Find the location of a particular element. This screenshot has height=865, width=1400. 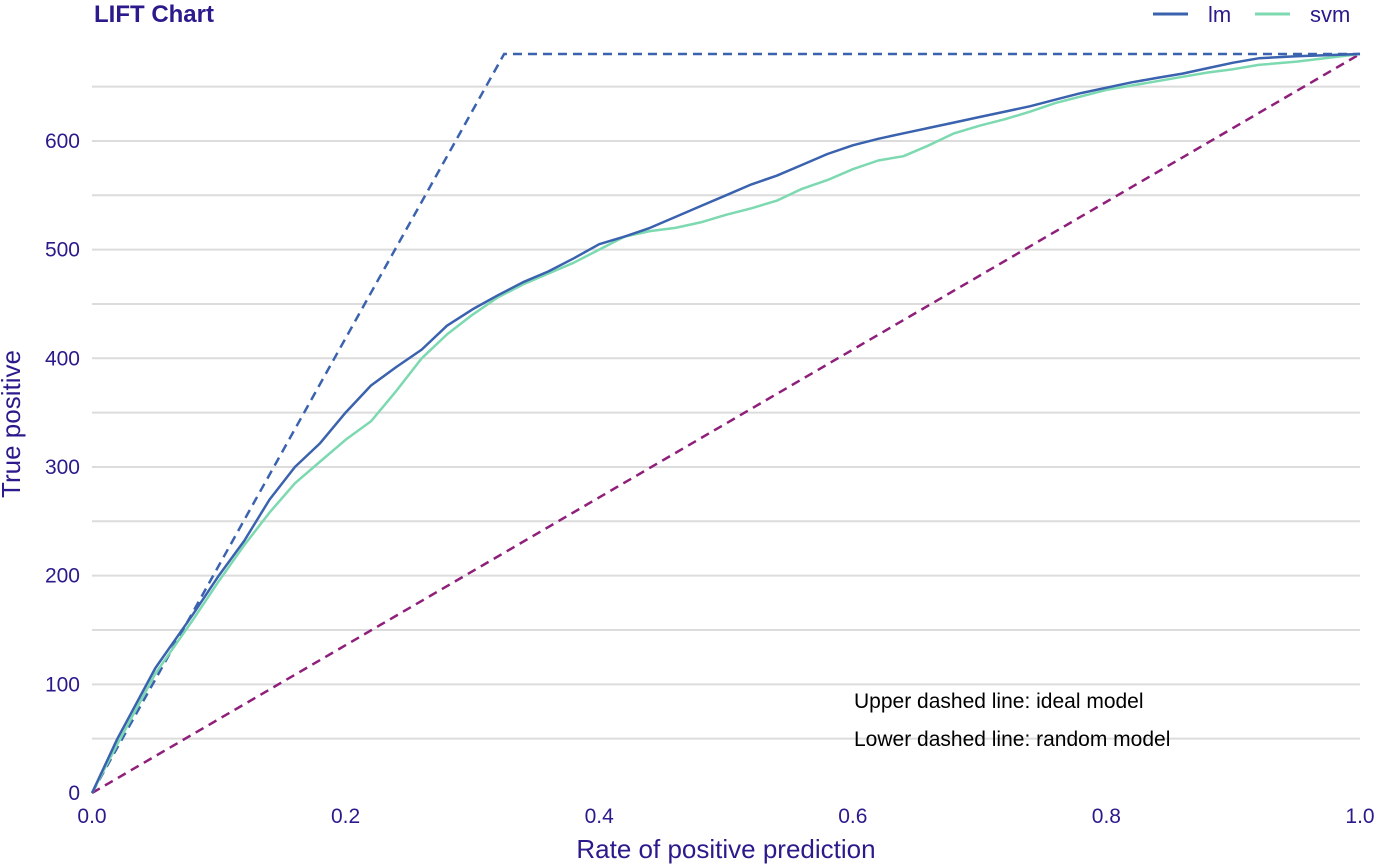

chart-title: LIFT Chart is located at coordinates (154, 14).